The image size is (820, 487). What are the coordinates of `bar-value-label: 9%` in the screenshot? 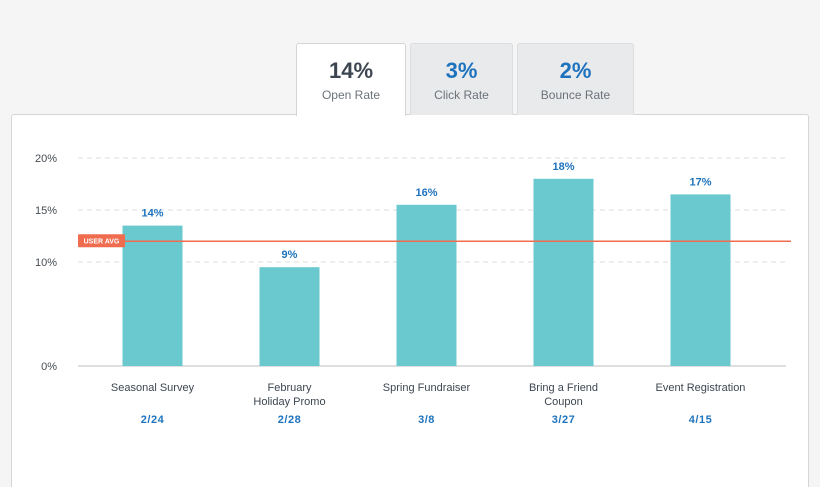 It's located at (290, 255).